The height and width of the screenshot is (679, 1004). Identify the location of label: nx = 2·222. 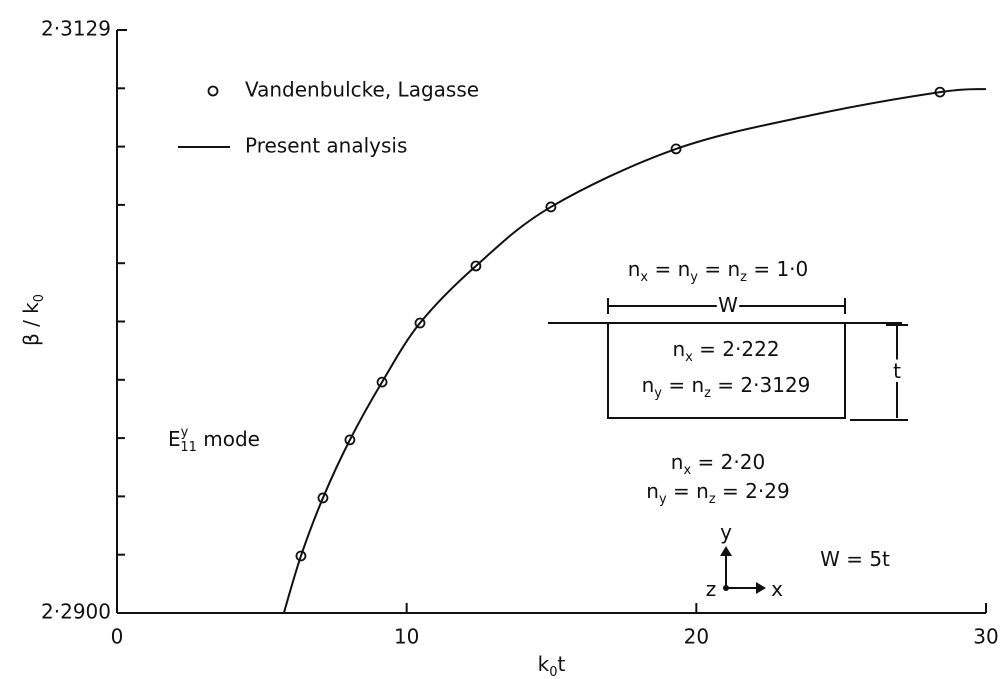
(725, 351).